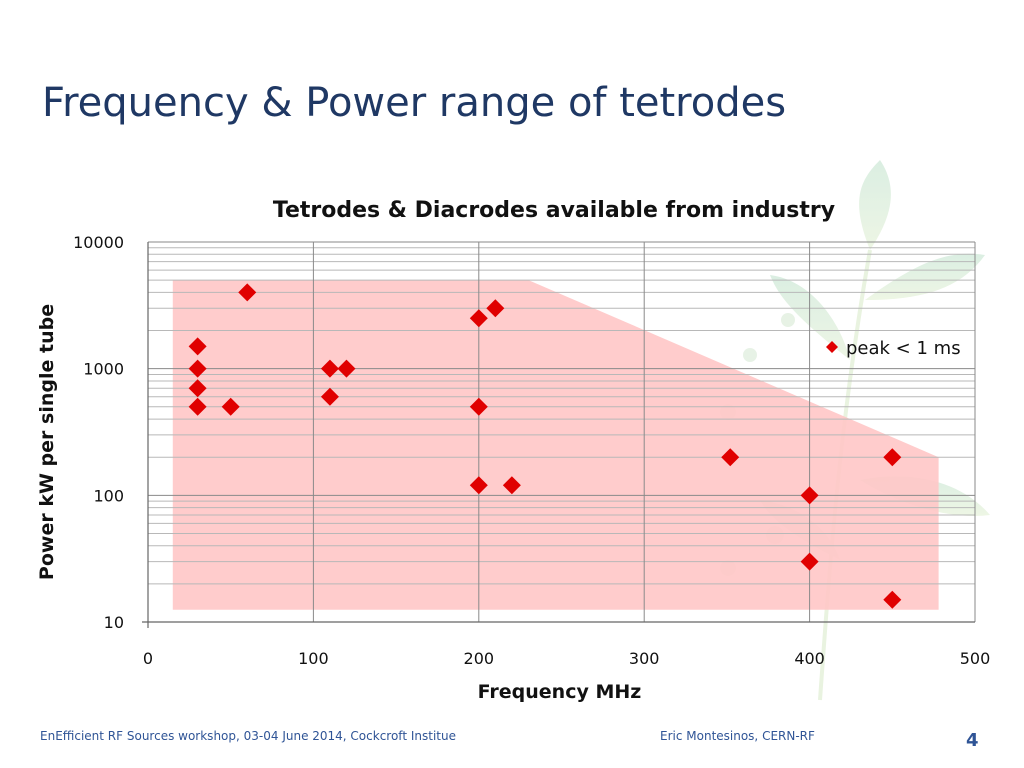 This screenshot has width=1024, height=768. What do you see at coordinates (313, 658) in the screenshot?
I see `x-tick-label: 100` at bounding box center [313, 658].